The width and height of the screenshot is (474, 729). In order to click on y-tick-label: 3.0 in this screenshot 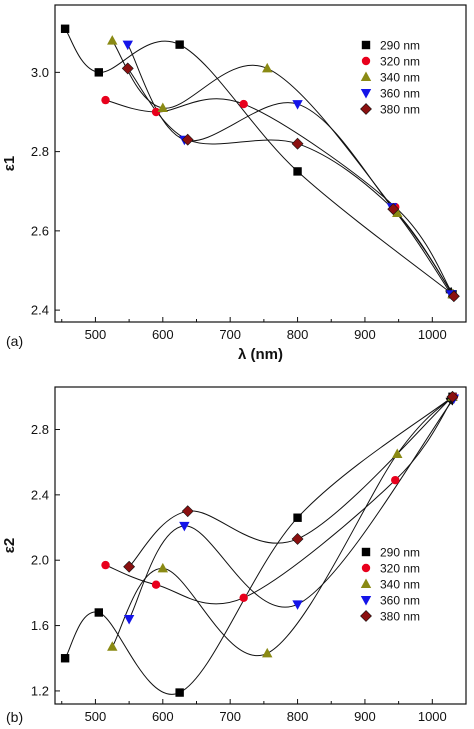, I will do `click(40, 72)`.